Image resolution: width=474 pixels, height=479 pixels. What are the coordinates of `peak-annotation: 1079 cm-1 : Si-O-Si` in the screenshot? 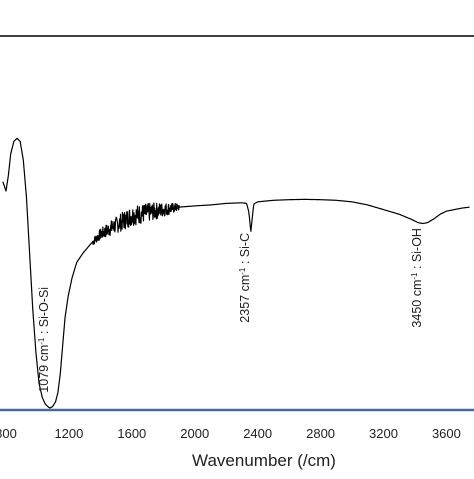 It's located at (43, 340).